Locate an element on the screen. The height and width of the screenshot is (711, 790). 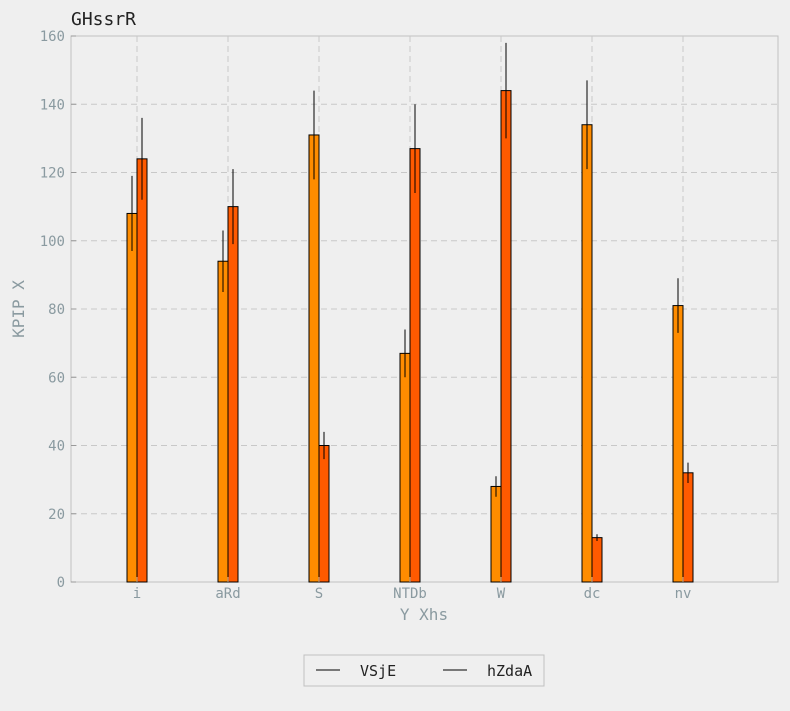
legend: VSjE hZdaA is located at coordinates (424, 670).